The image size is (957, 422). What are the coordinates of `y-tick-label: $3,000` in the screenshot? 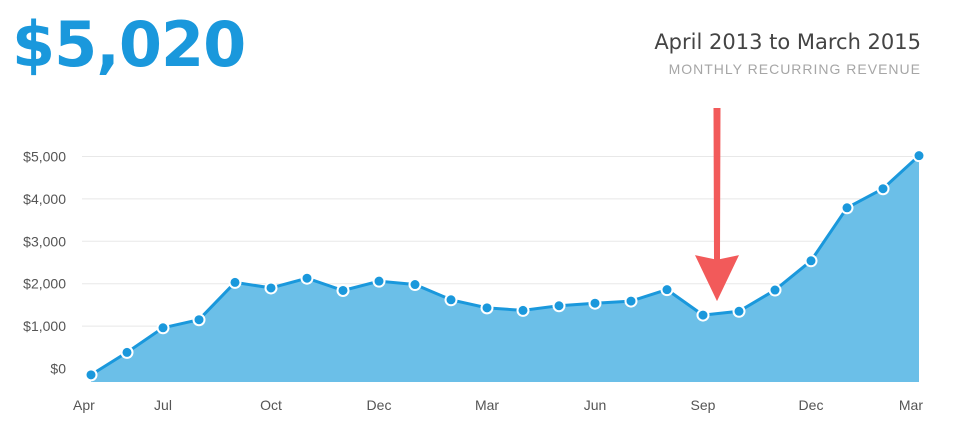 It's located at (44, 241).